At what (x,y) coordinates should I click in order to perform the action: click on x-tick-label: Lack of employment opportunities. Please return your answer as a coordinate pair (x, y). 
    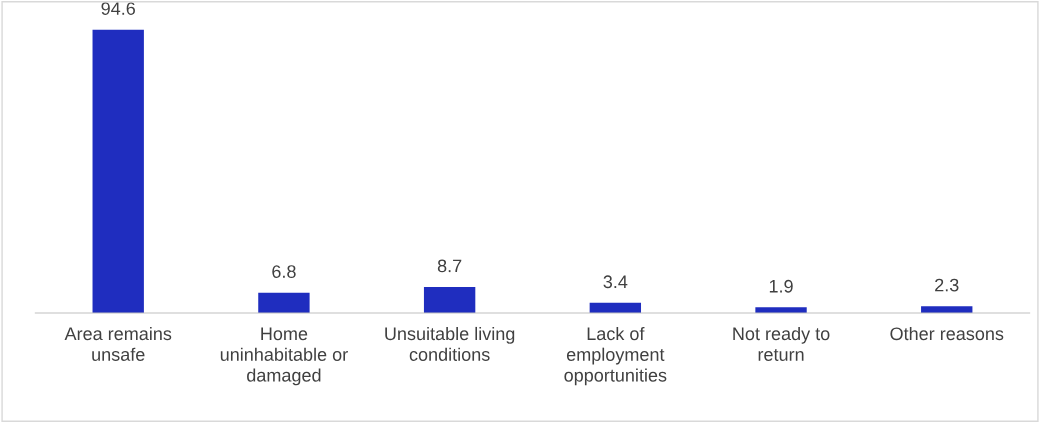
    Looking at the image, I should click on (615, 356).